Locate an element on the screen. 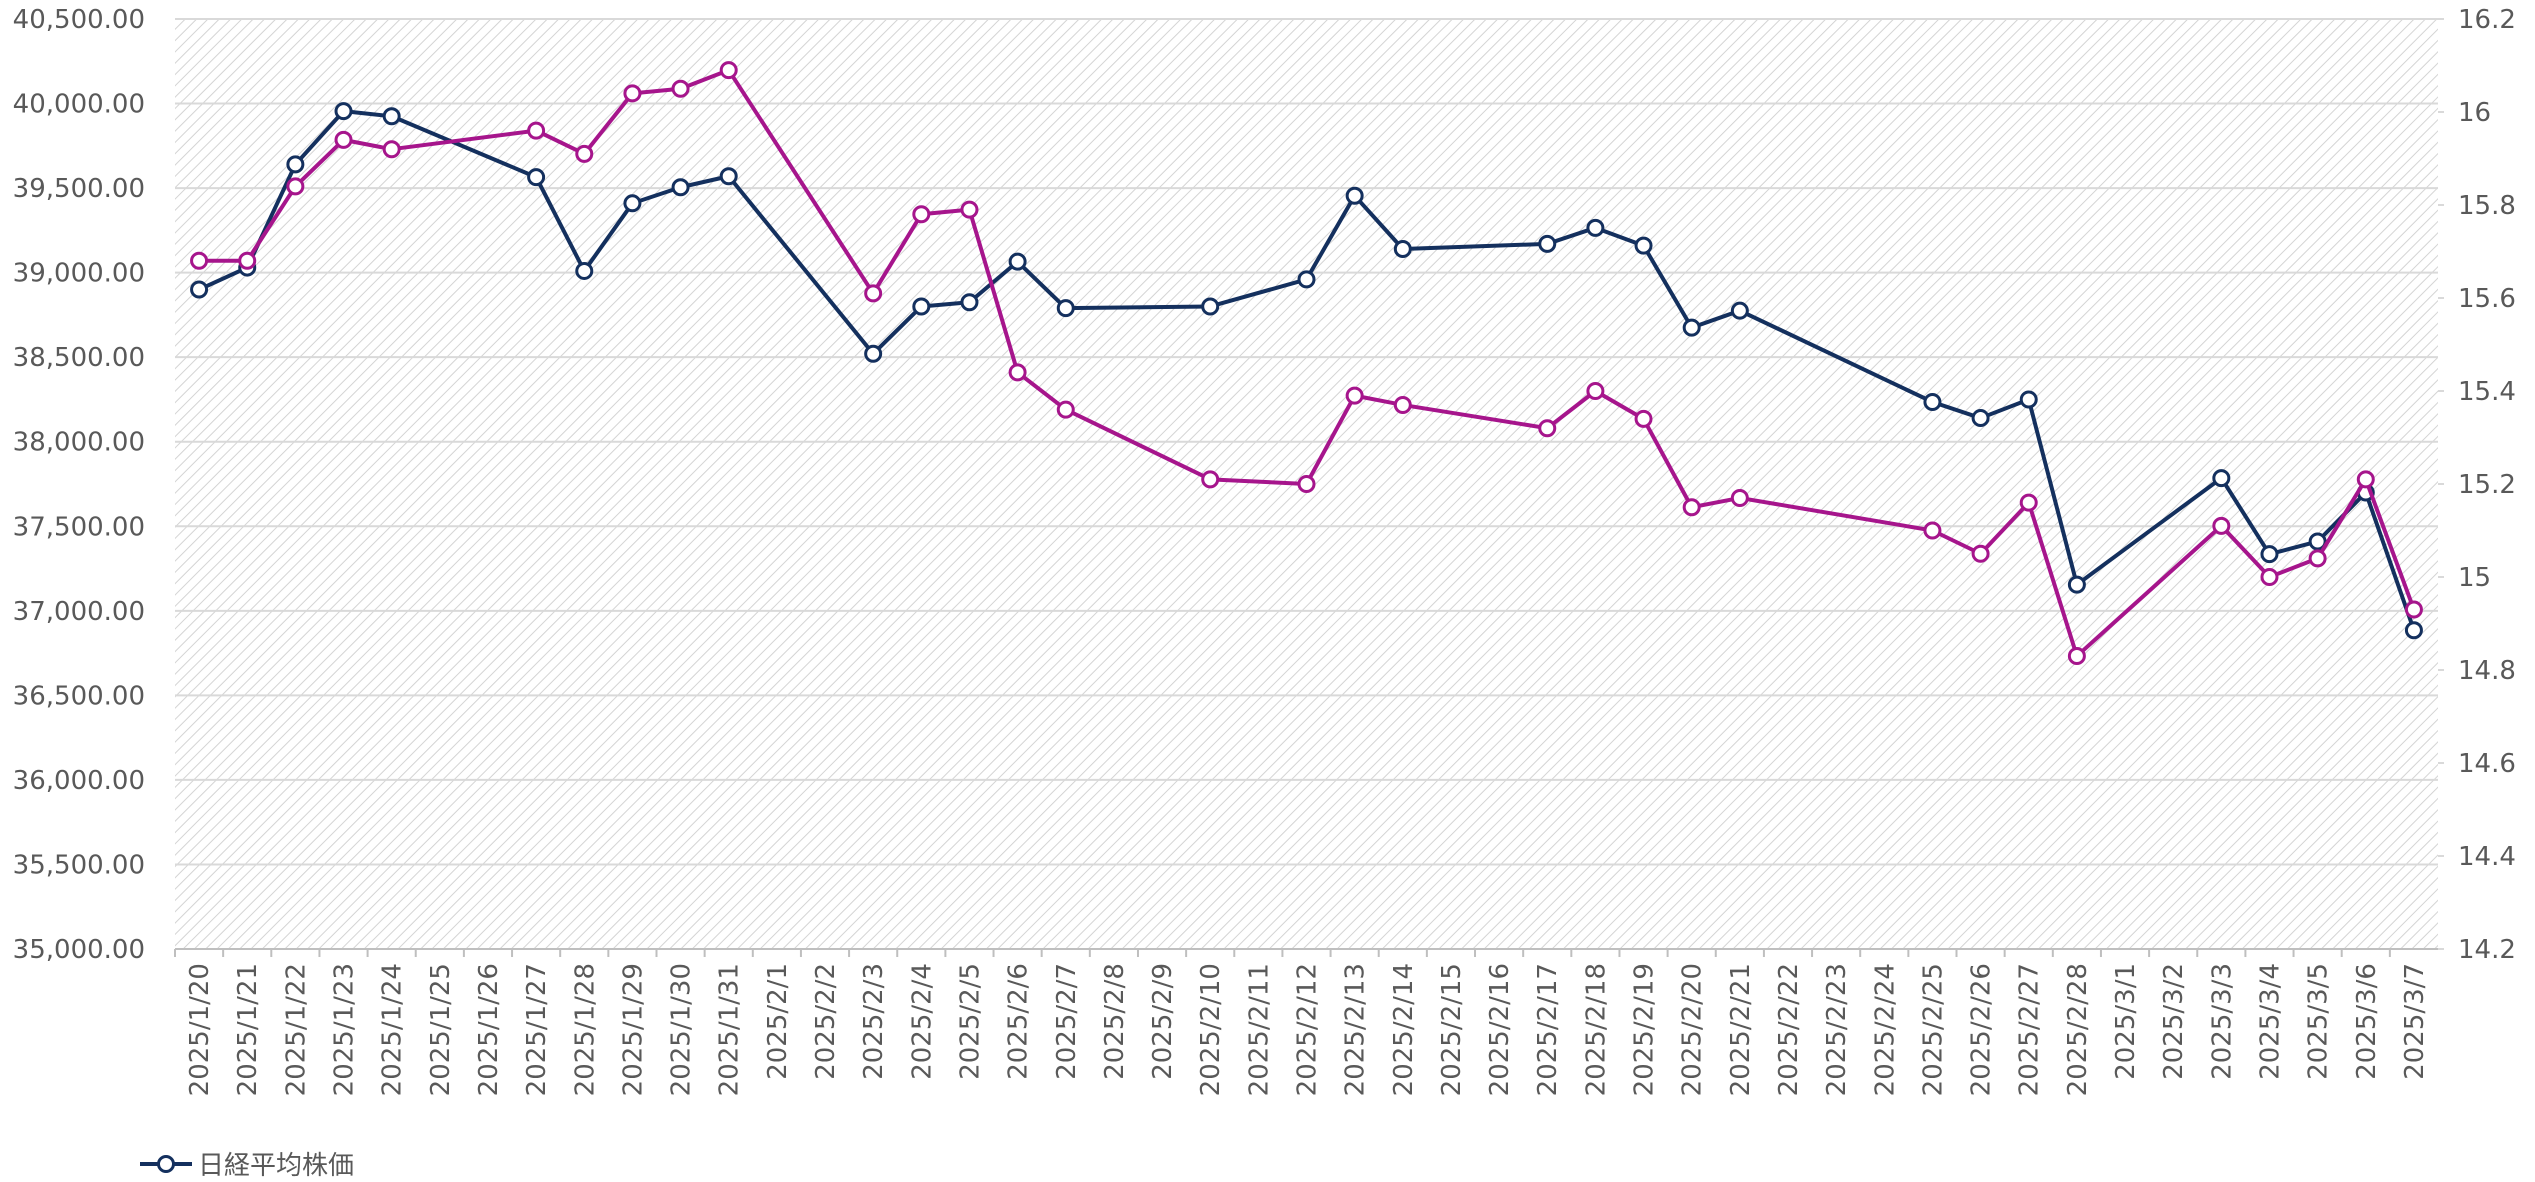  x-tick-label: 2025/2/7 is located at coordinates (1067, 1021).